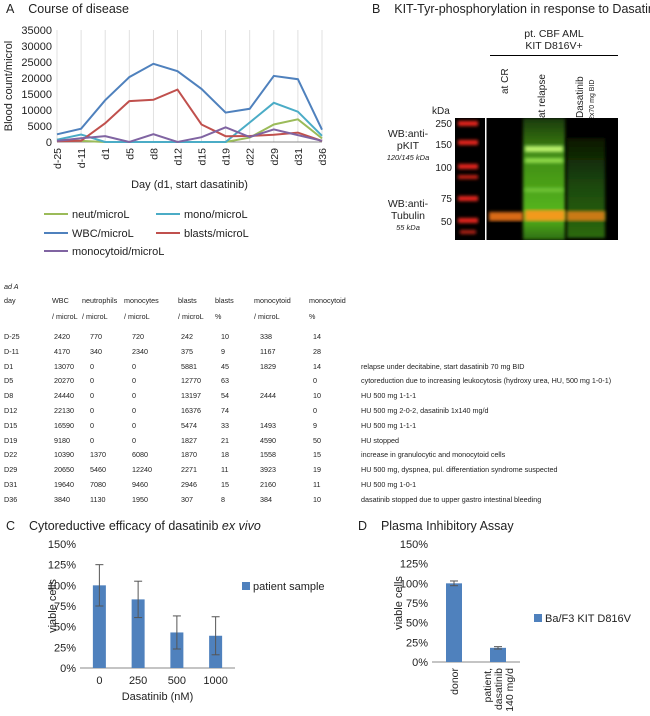  What do you see at coordinates (58, 158) in the screenshot?
I see `x-tick-label: d-25` at bounding box center [58, 158].